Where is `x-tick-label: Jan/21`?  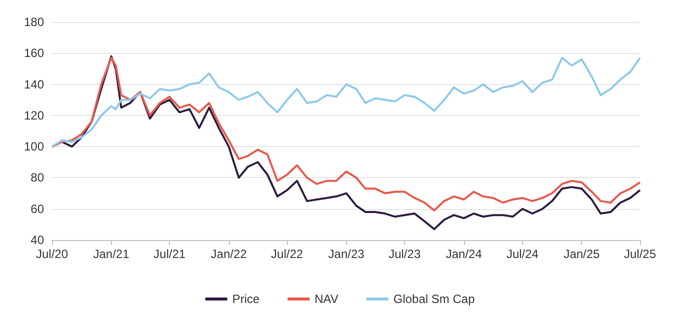 x-tick-label: Jan/21 is located at coordinates (111, 254).